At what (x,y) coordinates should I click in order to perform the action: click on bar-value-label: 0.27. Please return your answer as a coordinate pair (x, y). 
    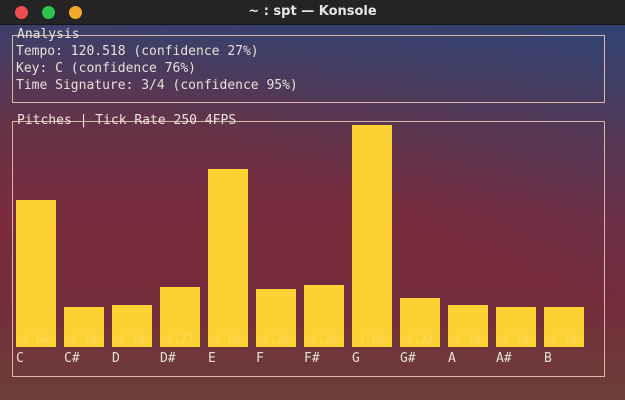
    Looking at the image, I should click on (180, 339).